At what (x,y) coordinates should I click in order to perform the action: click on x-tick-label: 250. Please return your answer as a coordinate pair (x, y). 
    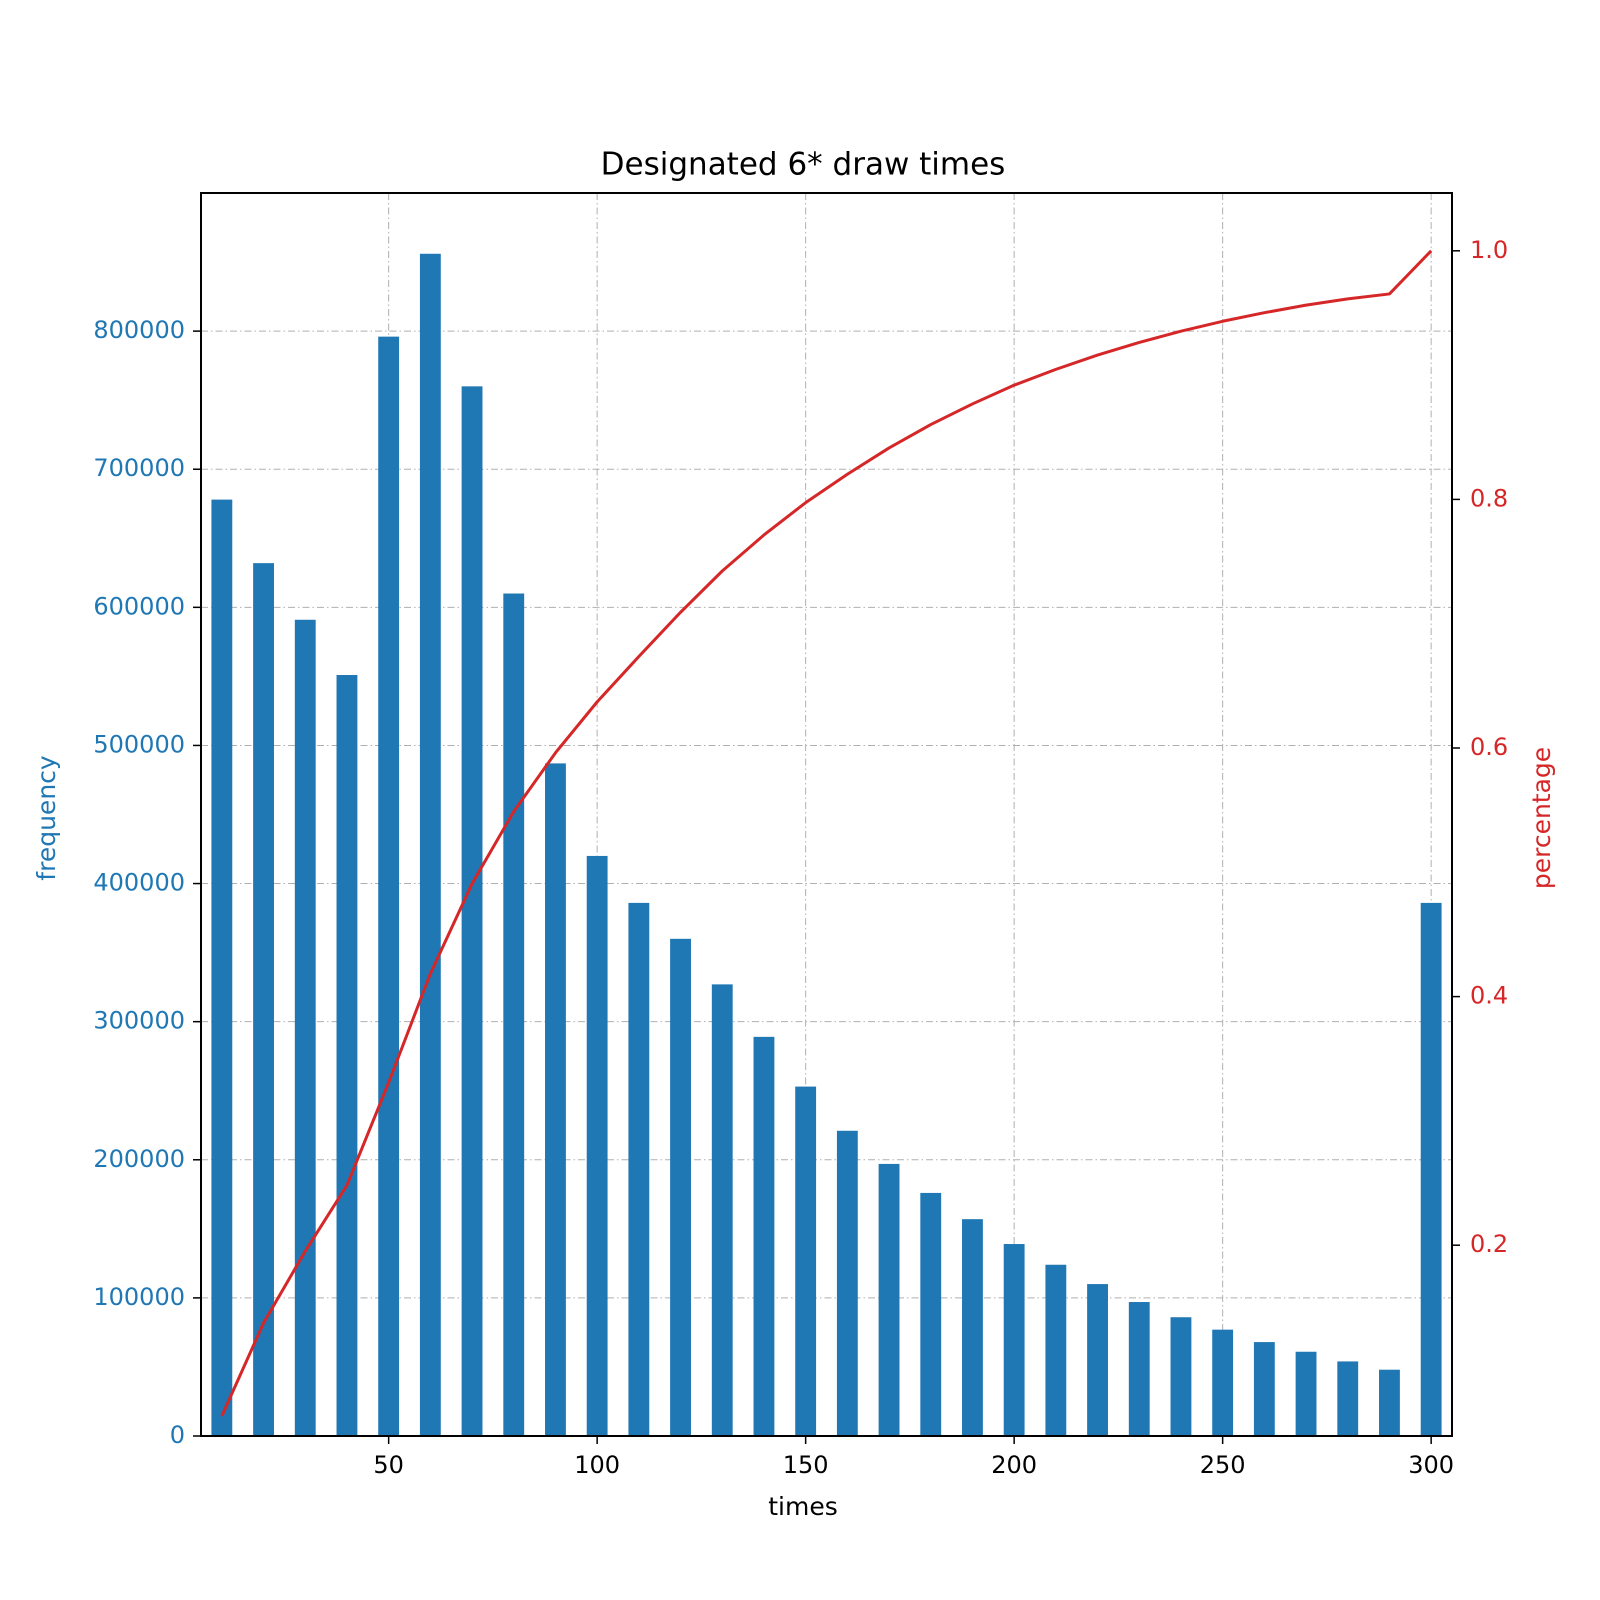
    Looking at the image, I should click on (1223, 1465).